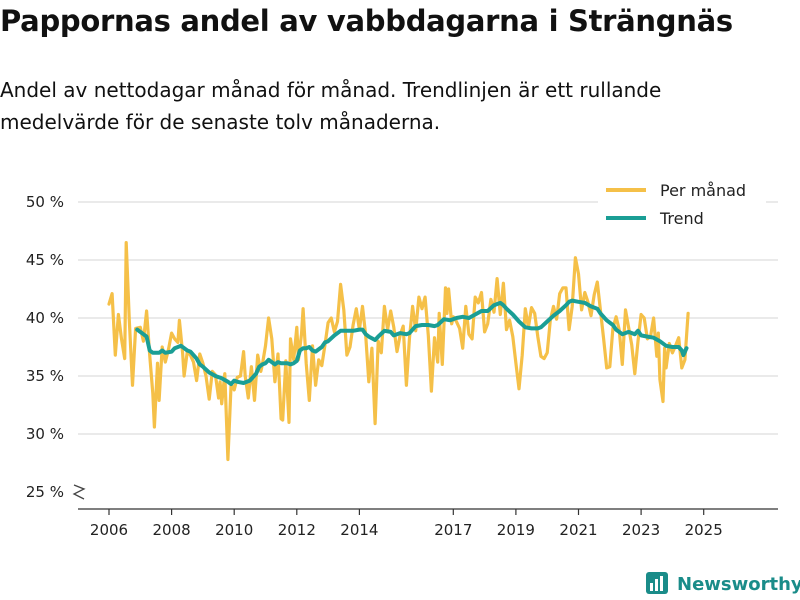  What do you see at coordinates (428, 523) in the screenshot?
I see `x-axis: 2006 2008 2010 2012 2014 2017 2019 2021 2023 2025` at bounding box center [428, 523].